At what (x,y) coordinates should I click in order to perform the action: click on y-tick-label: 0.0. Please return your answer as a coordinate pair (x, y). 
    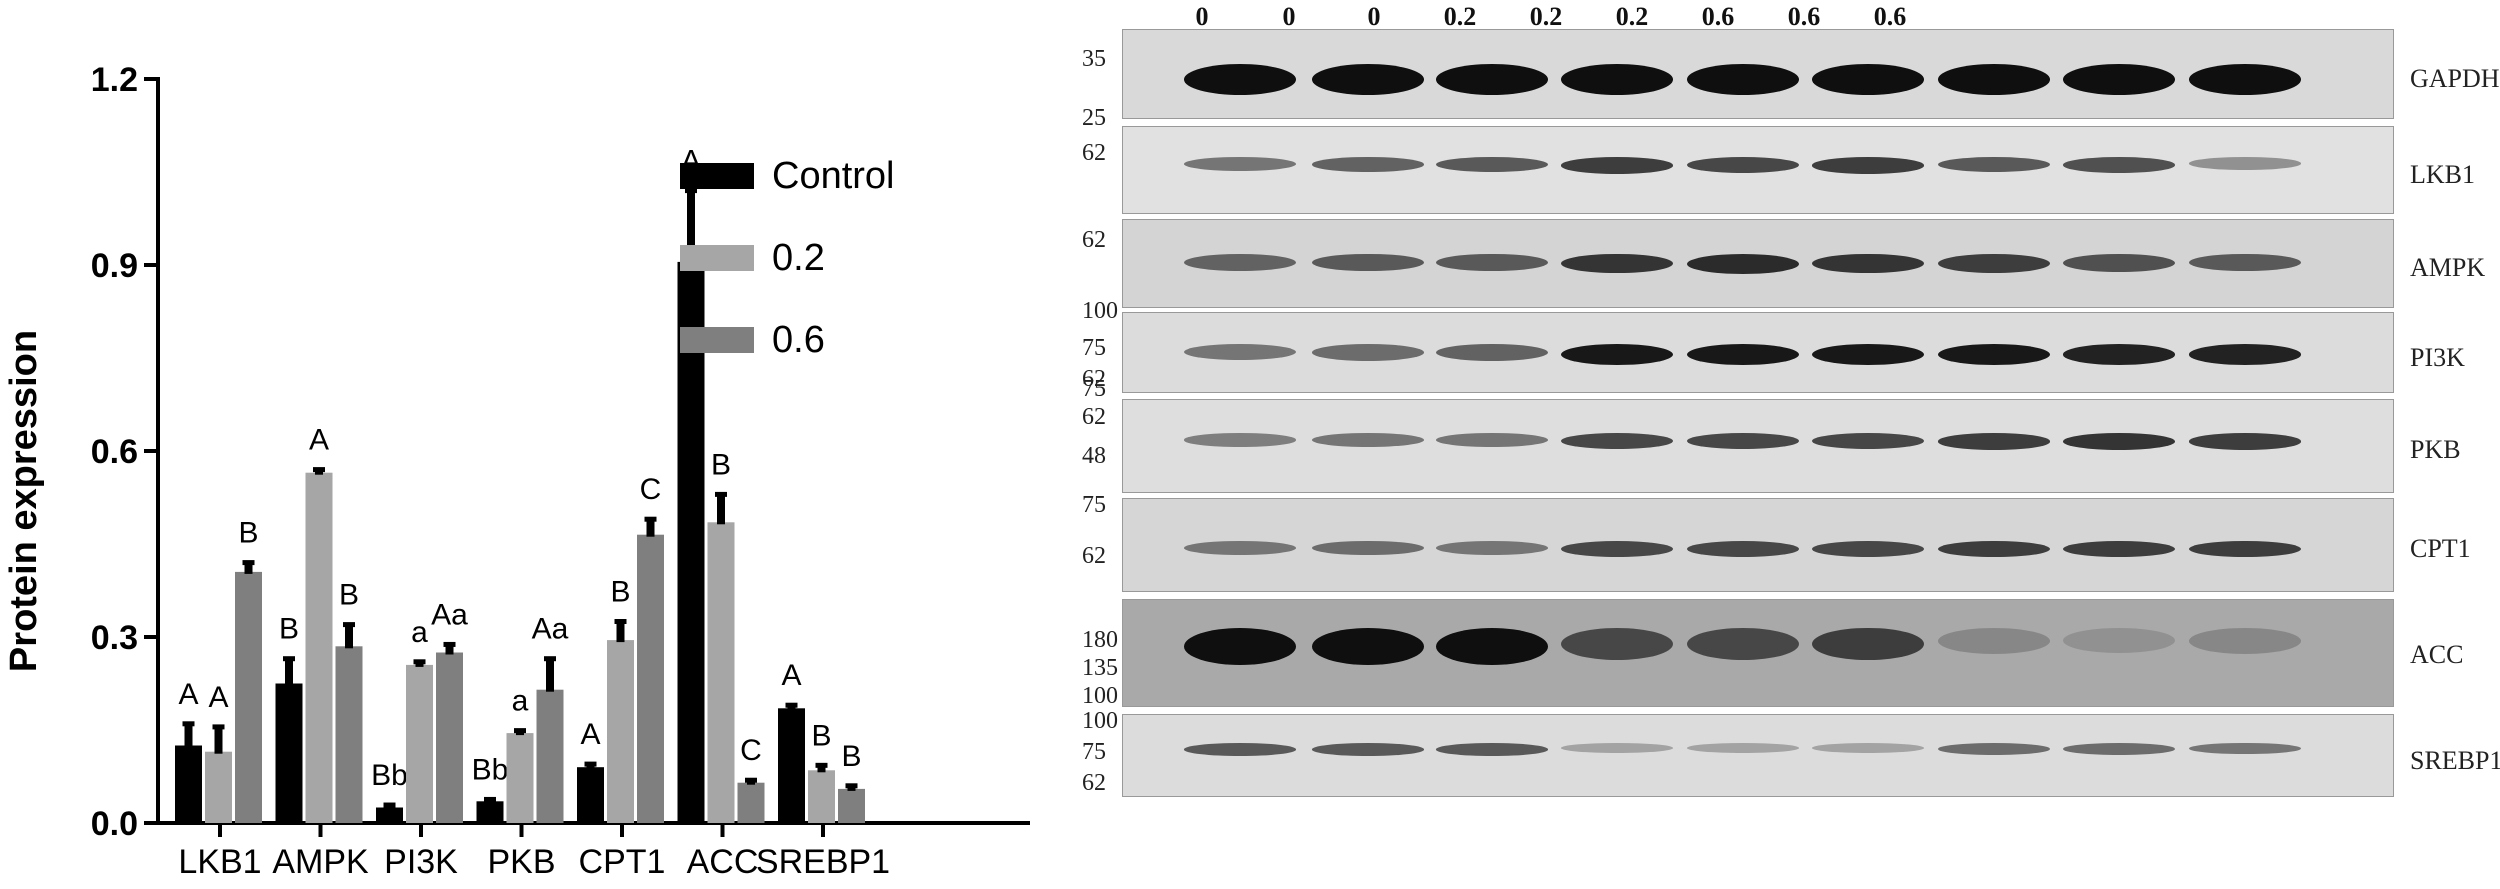
    Looking at the image, I should click on (114, 824).